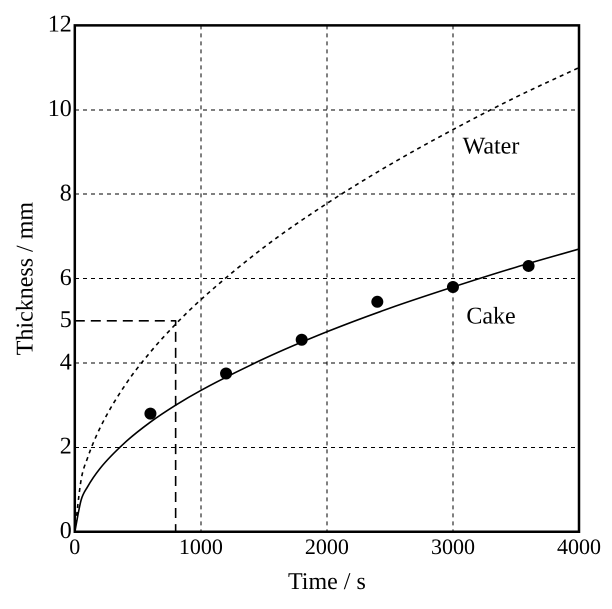  What do you see at coordinates (66, 447) in the screenshot?
I see `y-tick-label: 2` at bounding box center [66, 447].